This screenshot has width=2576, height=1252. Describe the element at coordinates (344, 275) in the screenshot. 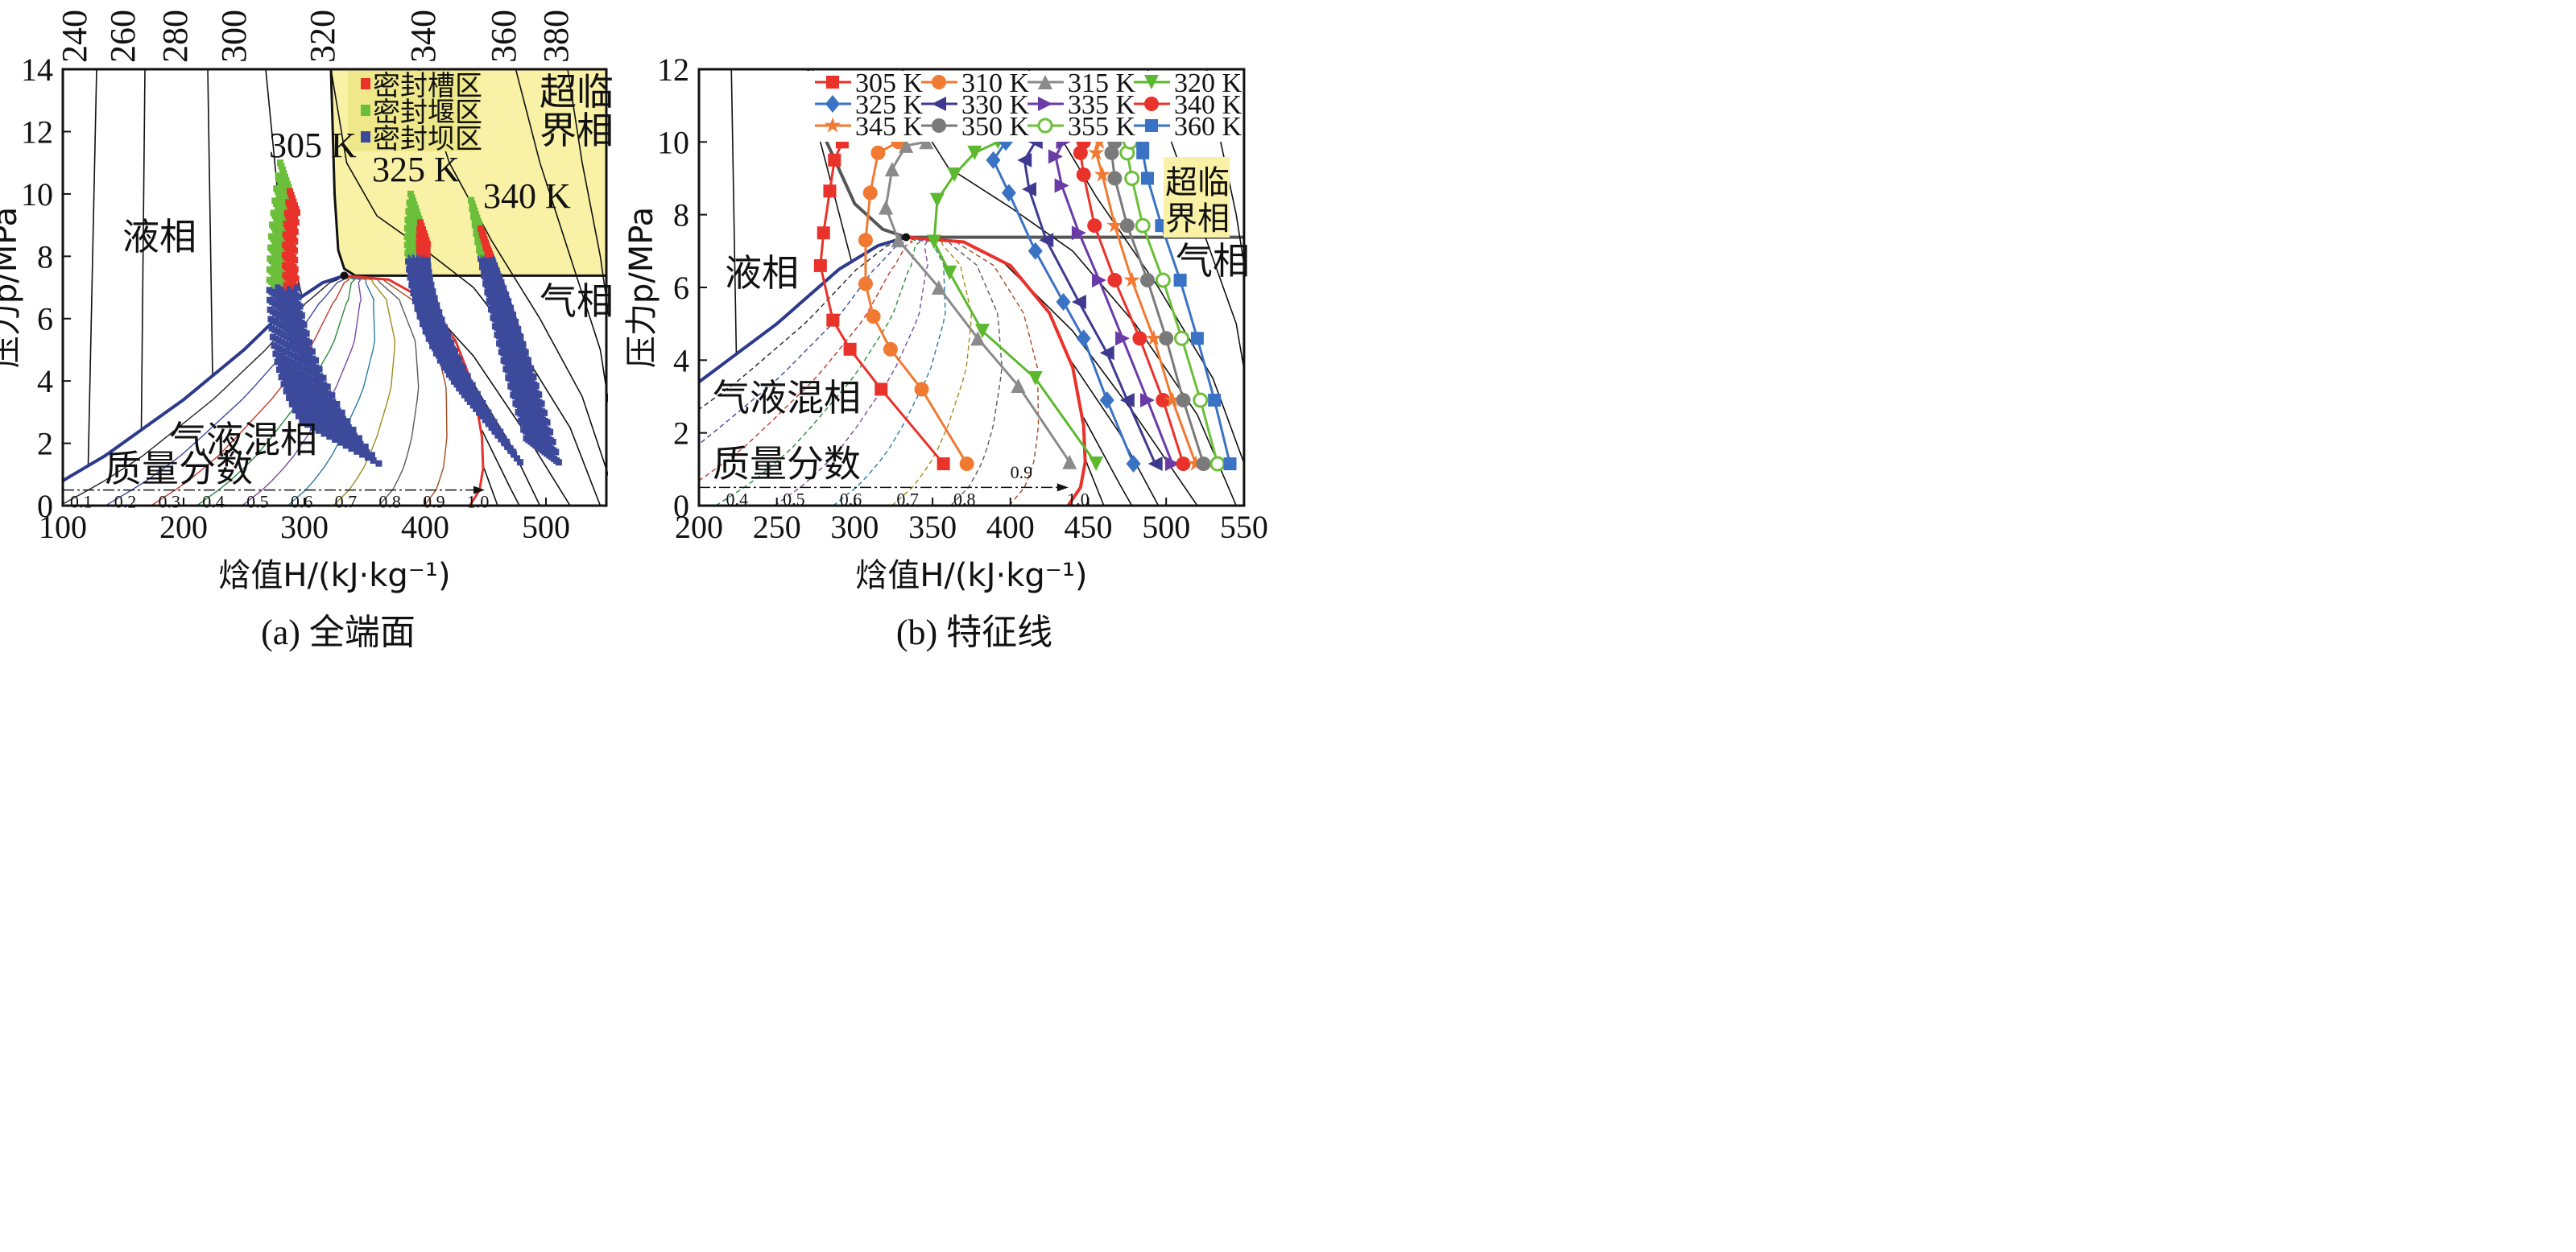

I see `critical-point` at that location.